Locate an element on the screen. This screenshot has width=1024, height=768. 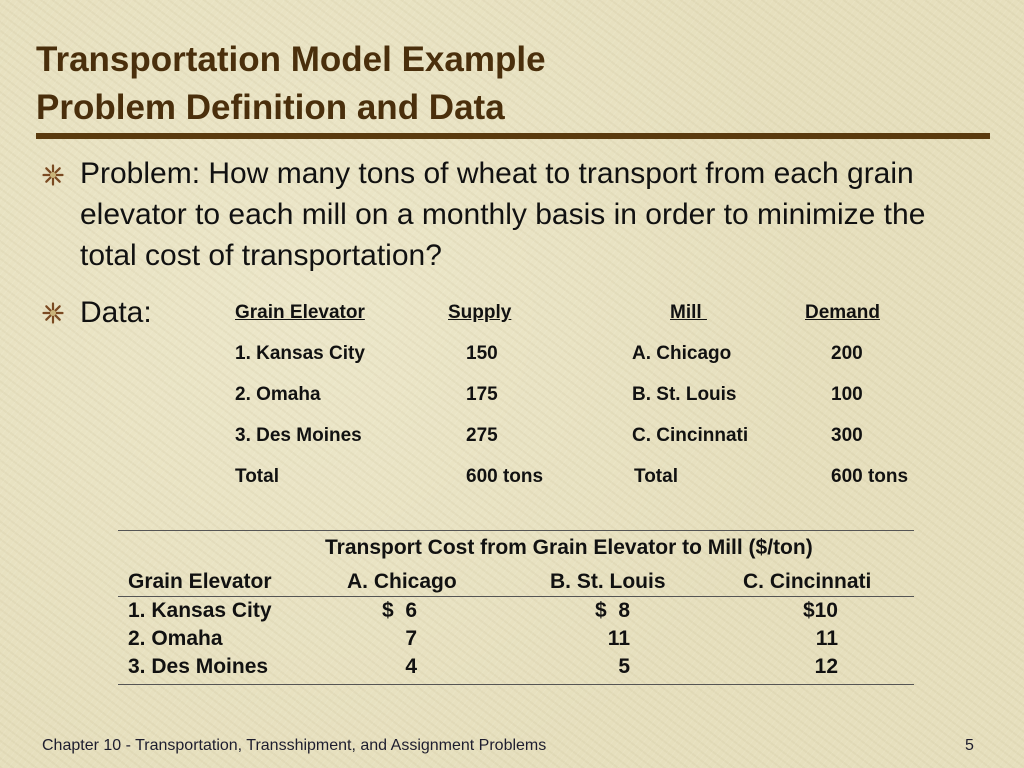
cost-header-chicago: A. Chicago is located at coordinates (402, 581).